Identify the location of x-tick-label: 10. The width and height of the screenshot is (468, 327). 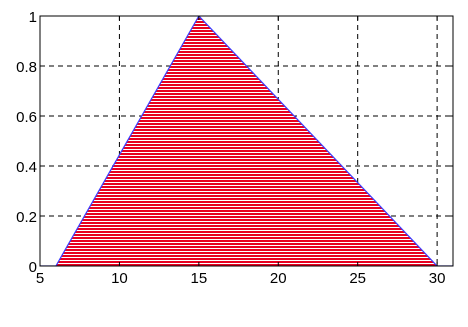
(119, 278).